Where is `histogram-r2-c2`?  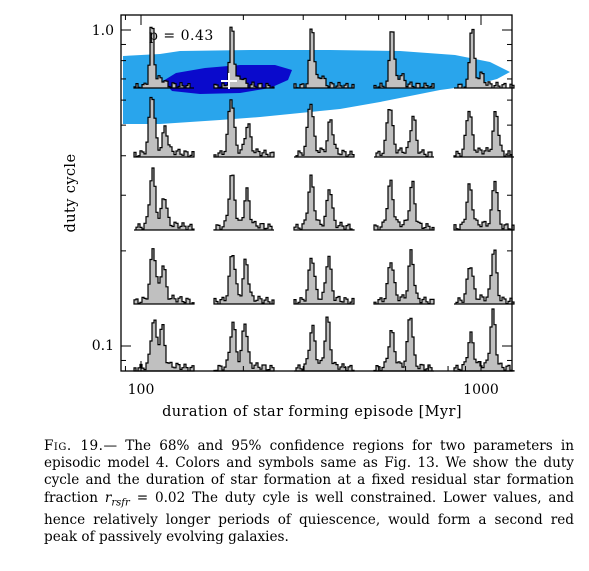 histogram-r2-c2 is located at coordinates (244, 128).